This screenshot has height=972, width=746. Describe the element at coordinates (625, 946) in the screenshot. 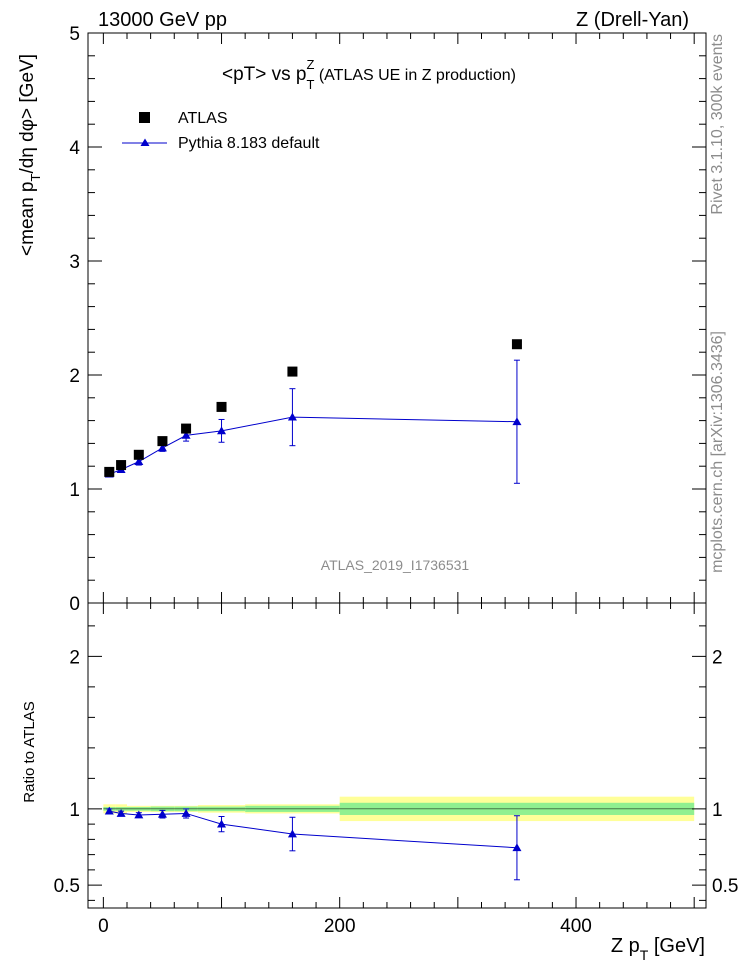

I see `x-axis-label-pre: Z p` at that location.